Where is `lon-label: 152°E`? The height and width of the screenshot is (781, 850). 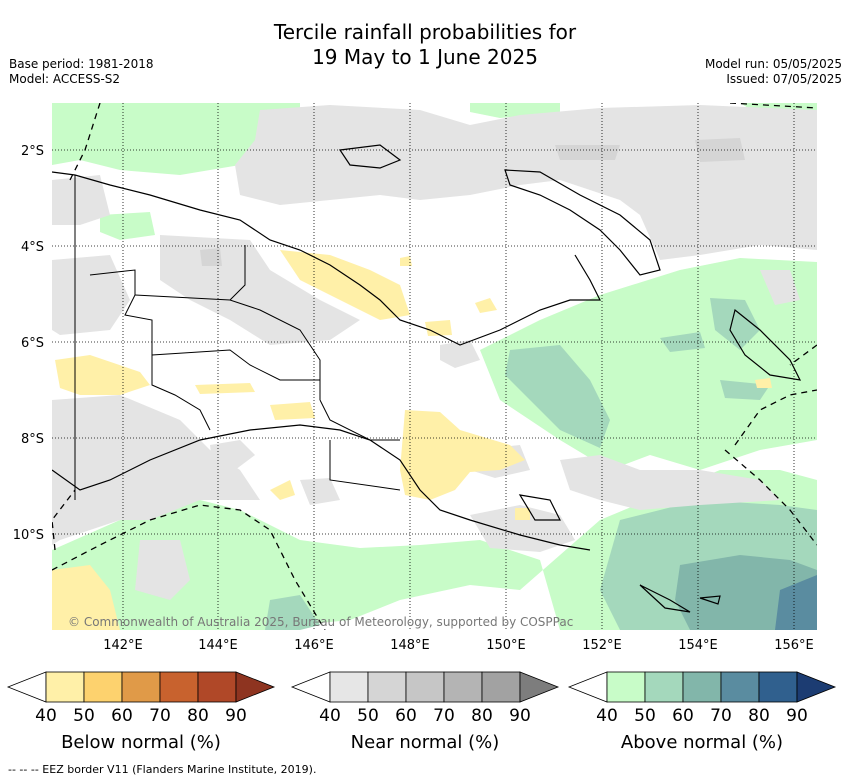
lon-label: 152°E is located at coordinates (602, 645).